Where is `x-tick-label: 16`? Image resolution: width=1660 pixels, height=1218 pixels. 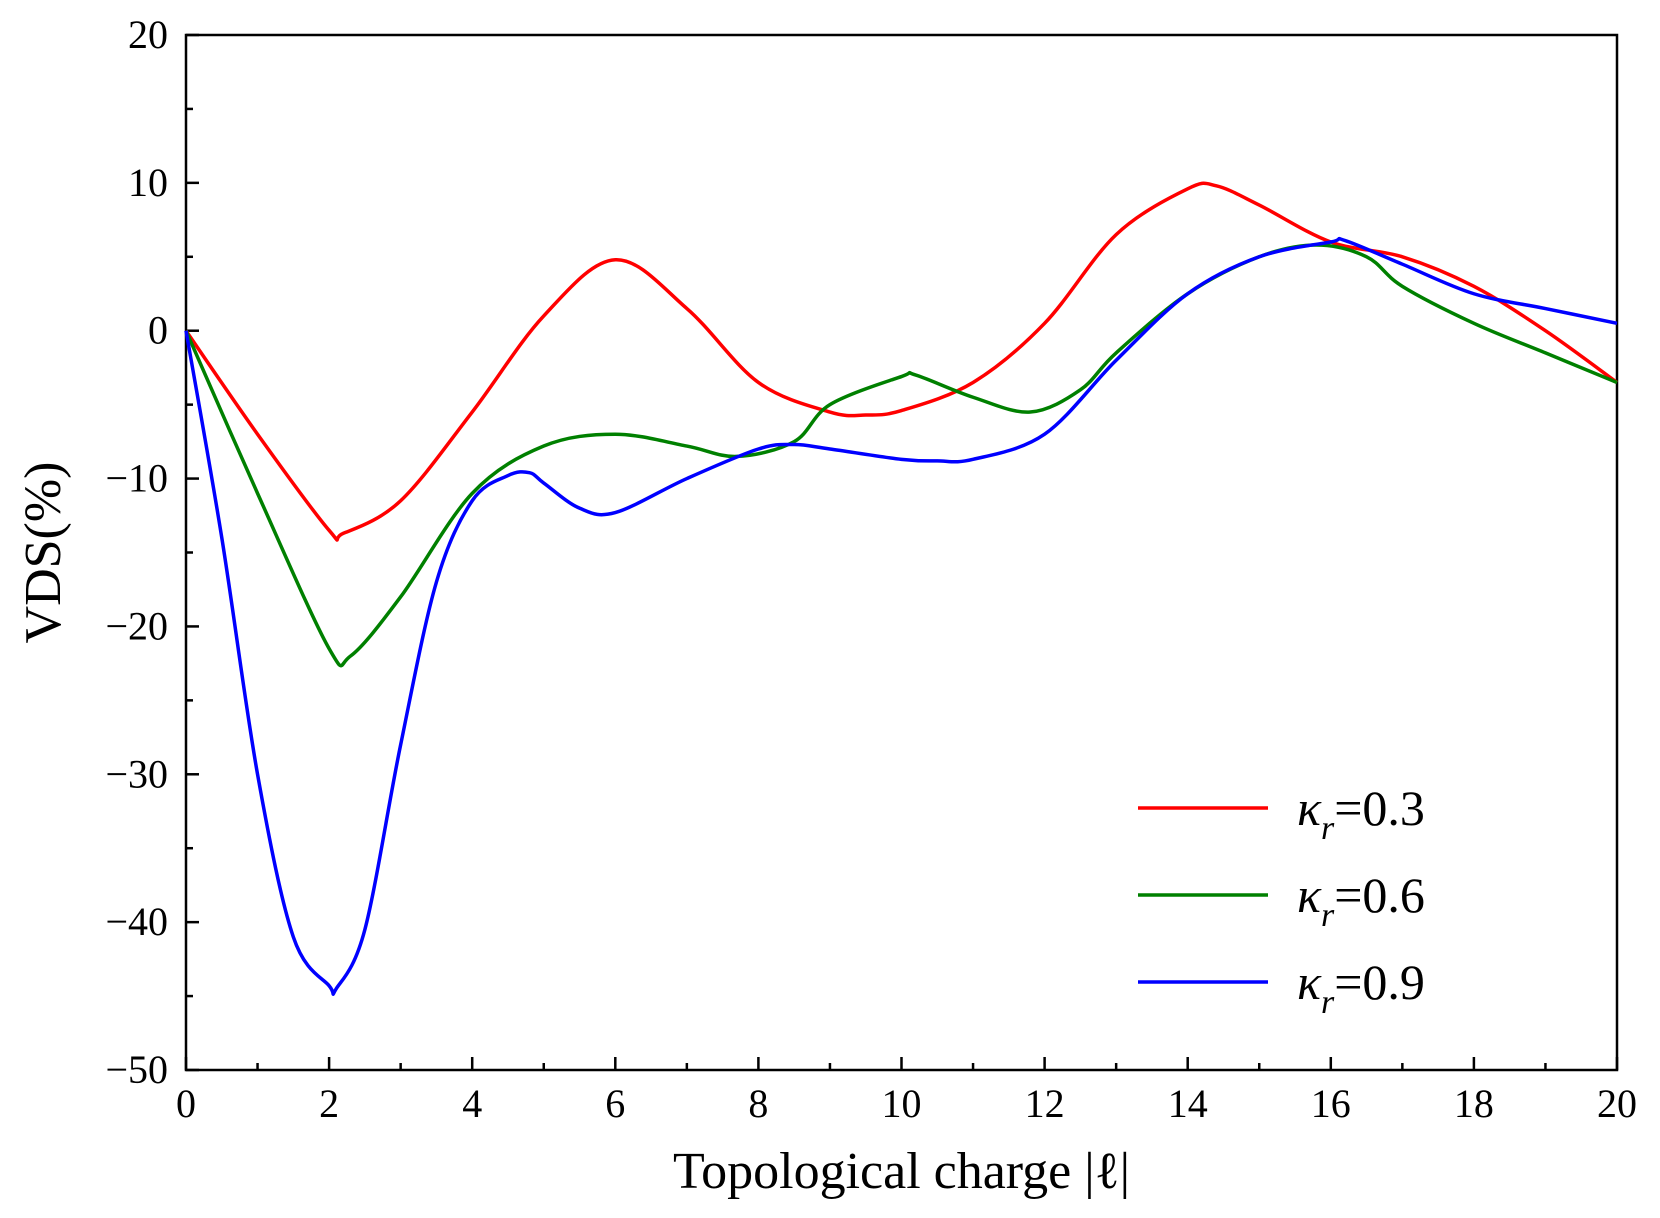 x-tick-label: 16 is located at coordinates (1331, 1103).